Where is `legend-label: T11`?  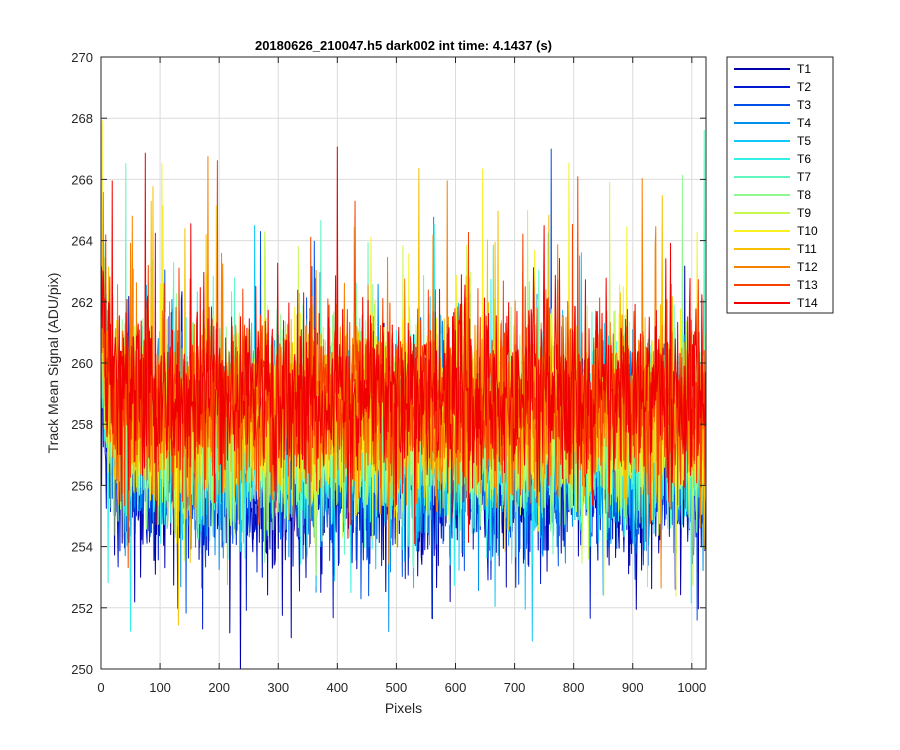
legend-label: T11 is located at coordinates (807, 249).